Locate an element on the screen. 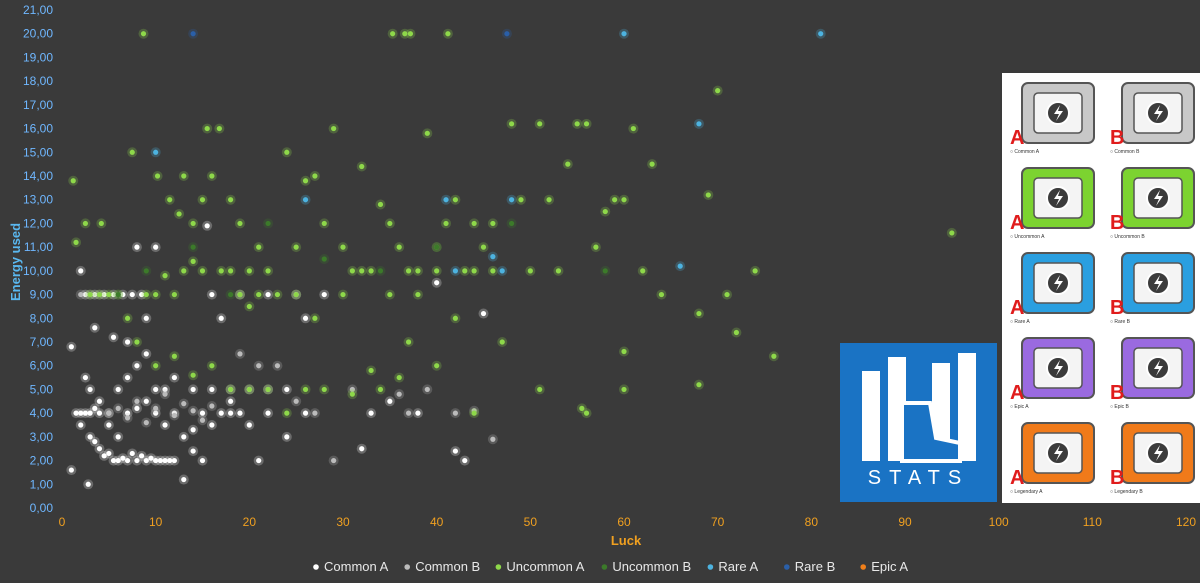  crate-card: A ○ Epic A is located at coordinates (1053, 374).